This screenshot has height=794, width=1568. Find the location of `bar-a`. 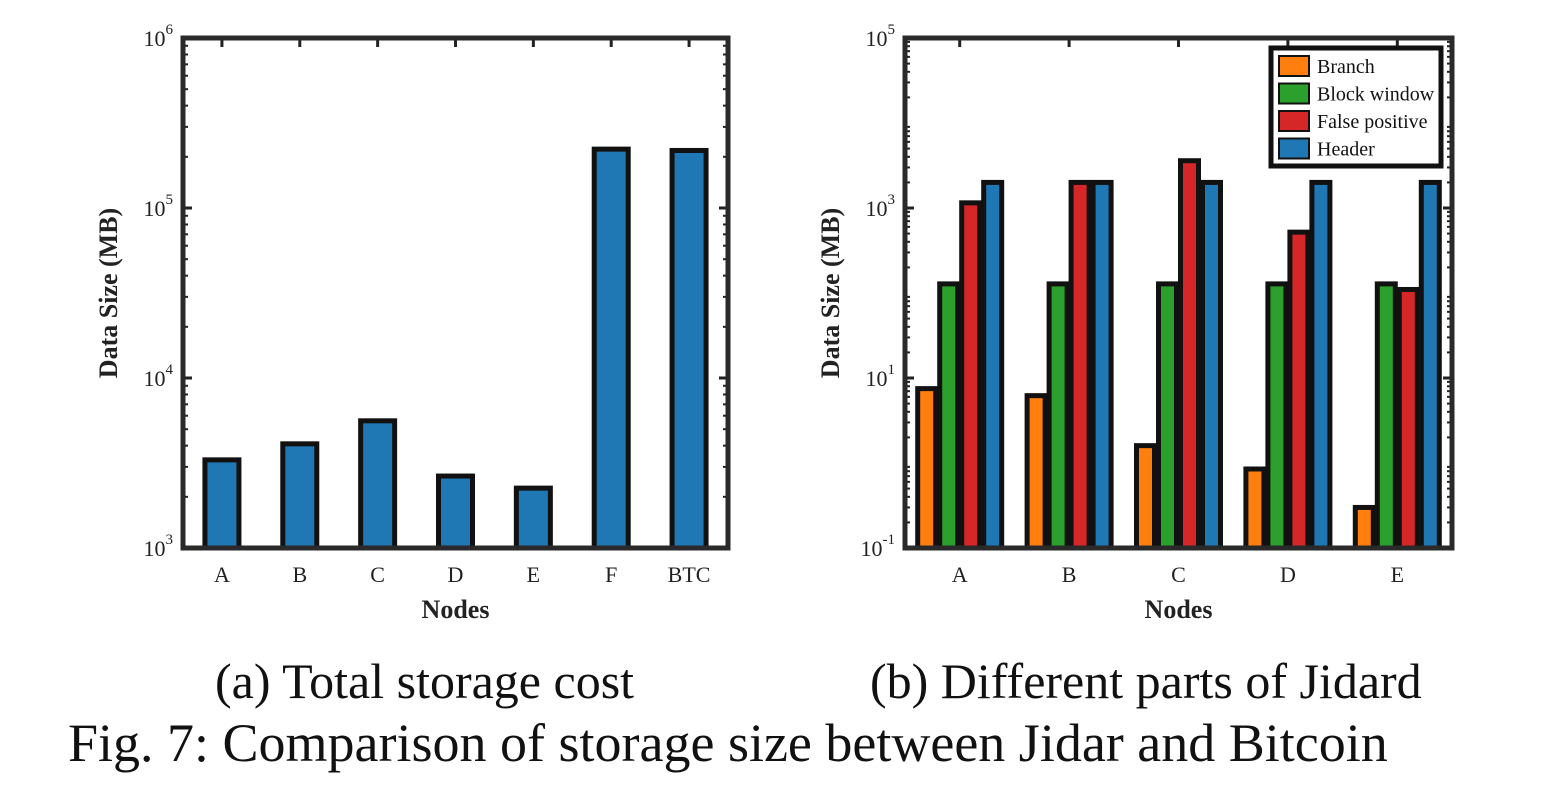

bar-a is located at coordinates (222, 504).